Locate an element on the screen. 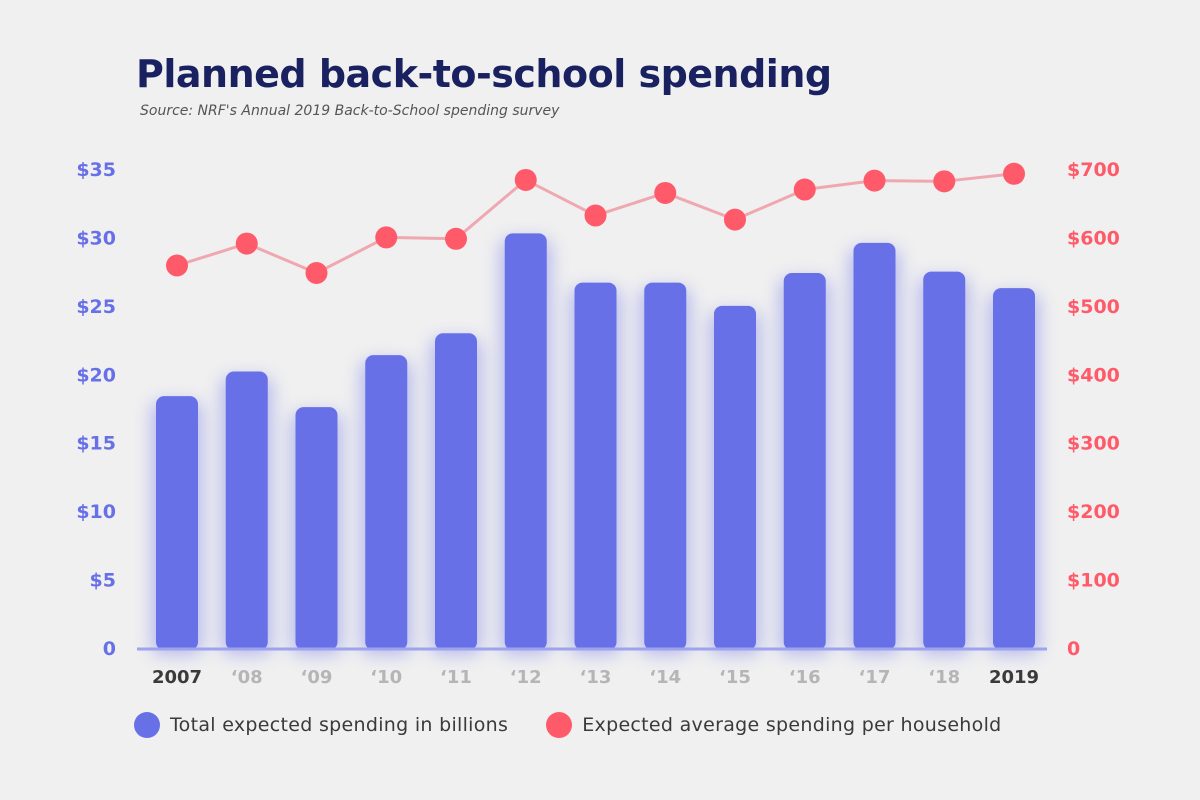 Image resolution: width=1200 pixels, height=800 pixels. chart-title: Planned back-to-school spending is located at coordinates (484, 74).